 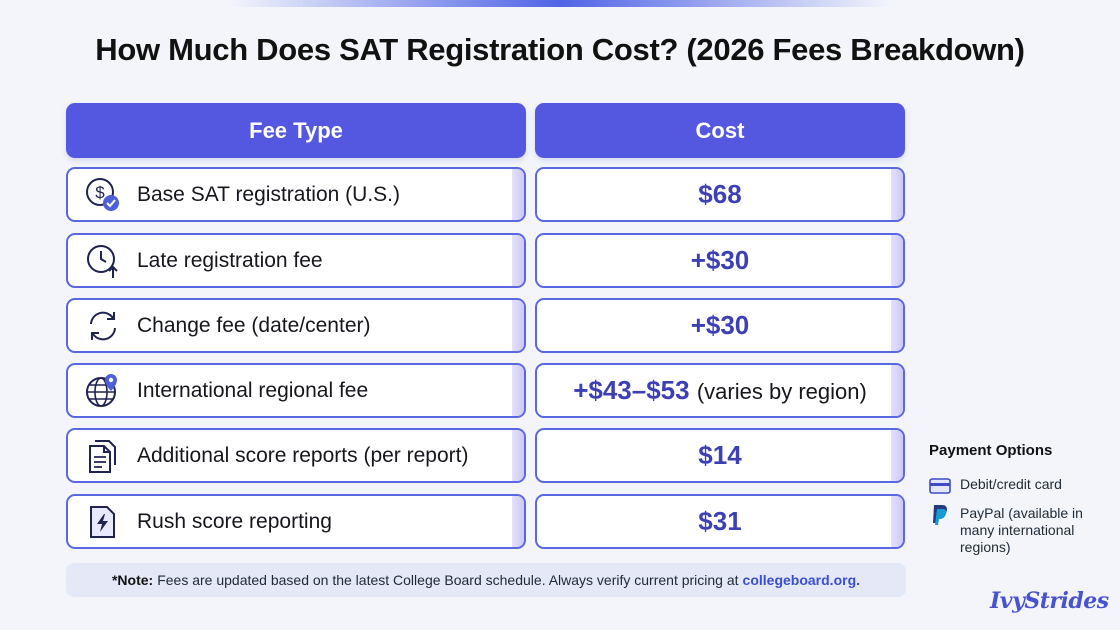 I want to click on refresh-icon, so click(x=103, y=326).